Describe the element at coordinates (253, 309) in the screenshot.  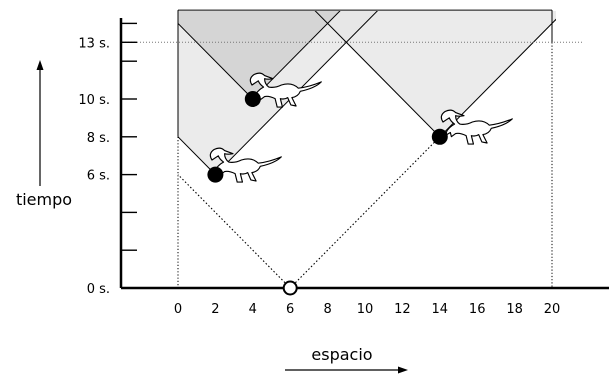
I see `x-tick-label-4: 4` at that location.